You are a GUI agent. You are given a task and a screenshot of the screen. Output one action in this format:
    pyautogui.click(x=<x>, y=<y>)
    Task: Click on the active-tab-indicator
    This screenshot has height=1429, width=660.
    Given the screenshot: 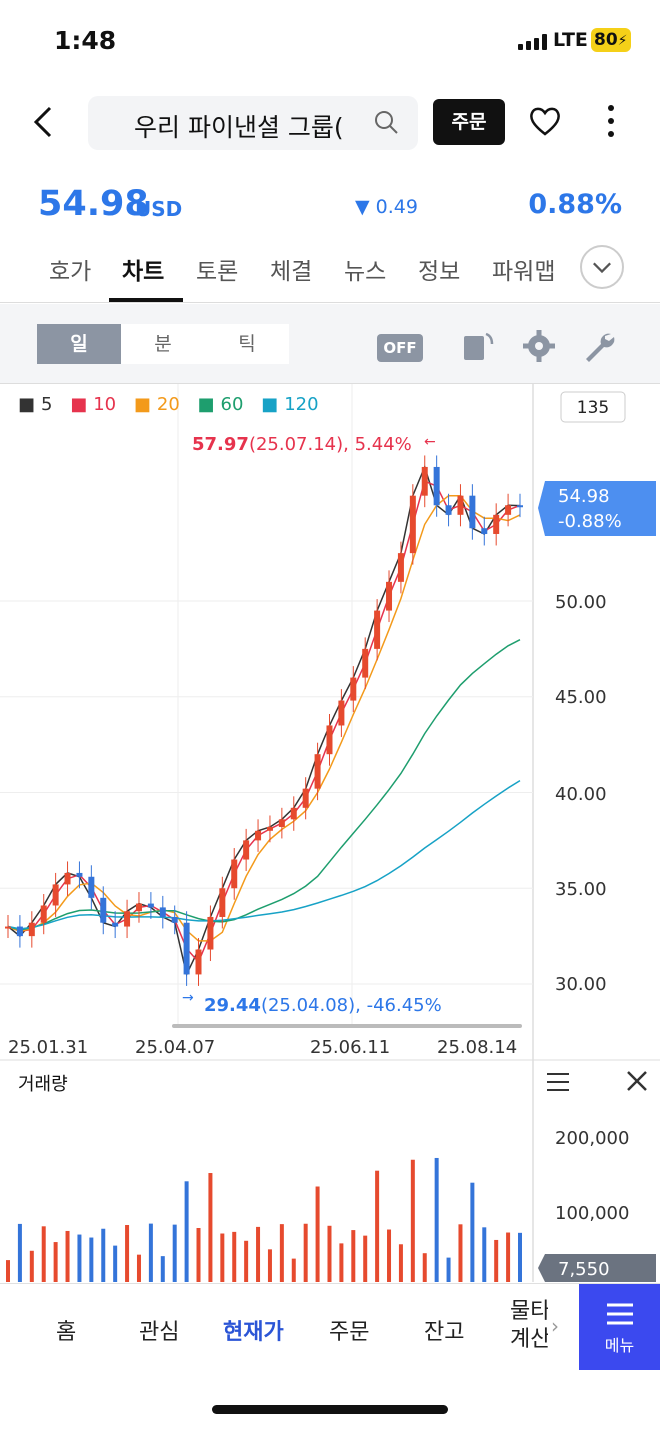 What is the action you would take?
    pyautogui.click(x=146, y=300)
    